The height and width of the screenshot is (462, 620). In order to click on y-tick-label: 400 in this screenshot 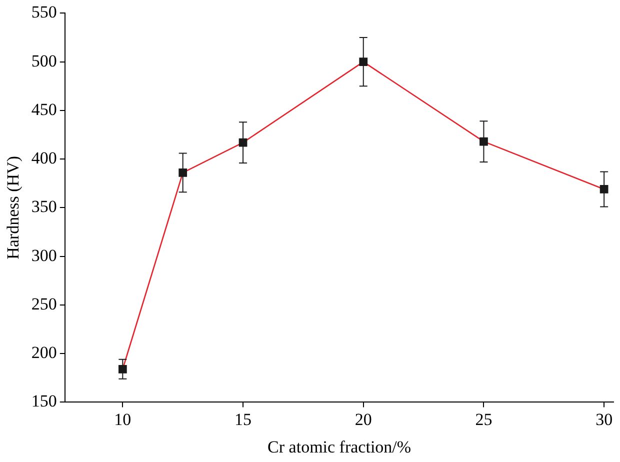, I will do `click(44, 158)`.